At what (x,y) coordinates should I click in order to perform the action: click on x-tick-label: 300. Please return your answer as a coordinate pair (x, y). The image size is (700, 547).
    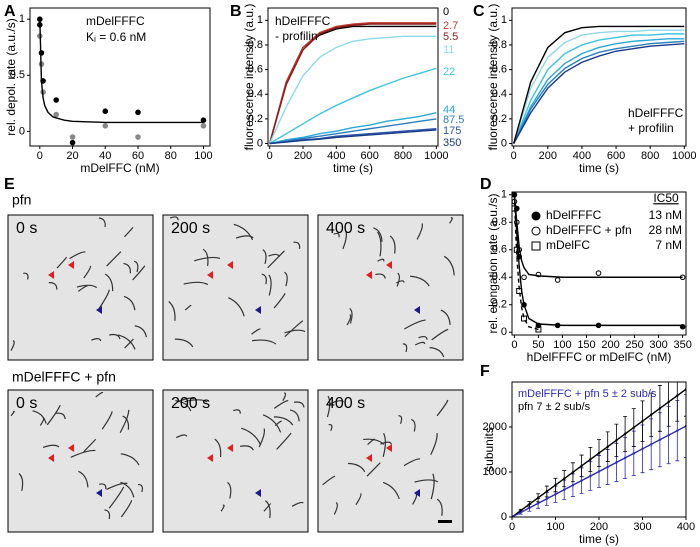
    Looking at the image, I should click on (658, 345).